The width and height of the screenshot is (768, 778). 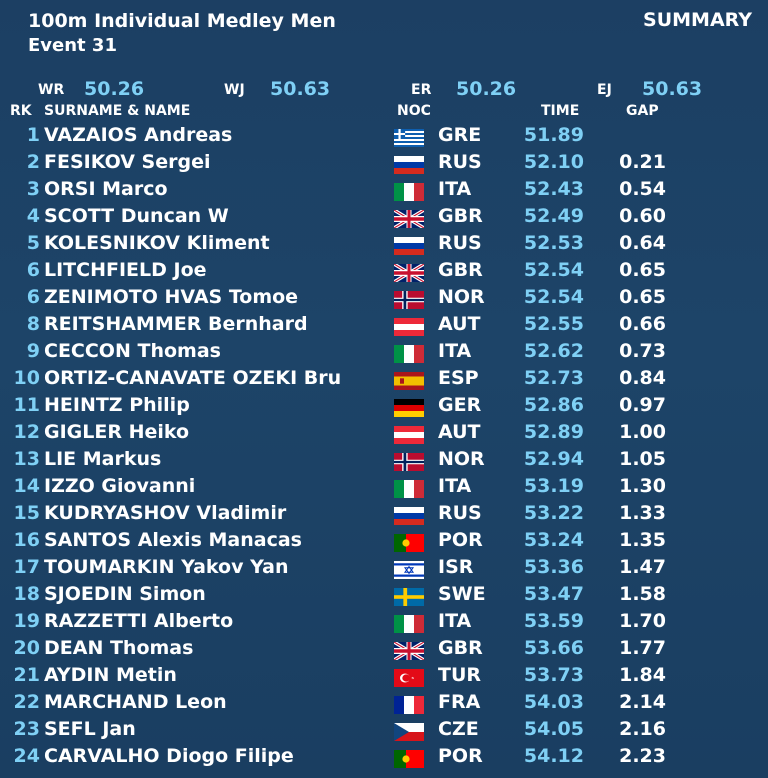 What do you see at coordinates (409, 732) in the screenshot?
I see `czechia-flag-icon` at bounding box center [409, 732].